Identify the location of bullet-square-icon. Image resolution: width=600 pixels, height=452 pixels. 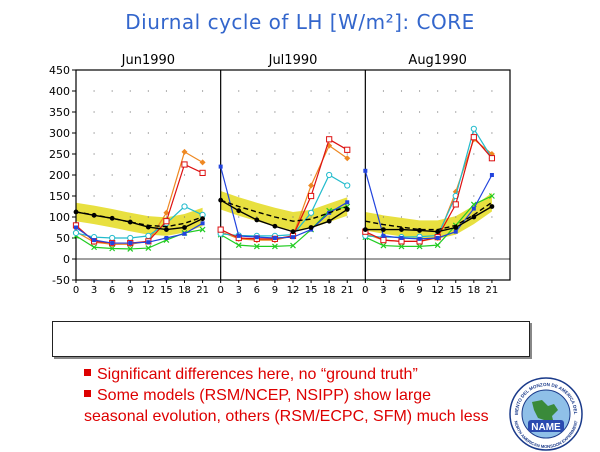
(87, 394).